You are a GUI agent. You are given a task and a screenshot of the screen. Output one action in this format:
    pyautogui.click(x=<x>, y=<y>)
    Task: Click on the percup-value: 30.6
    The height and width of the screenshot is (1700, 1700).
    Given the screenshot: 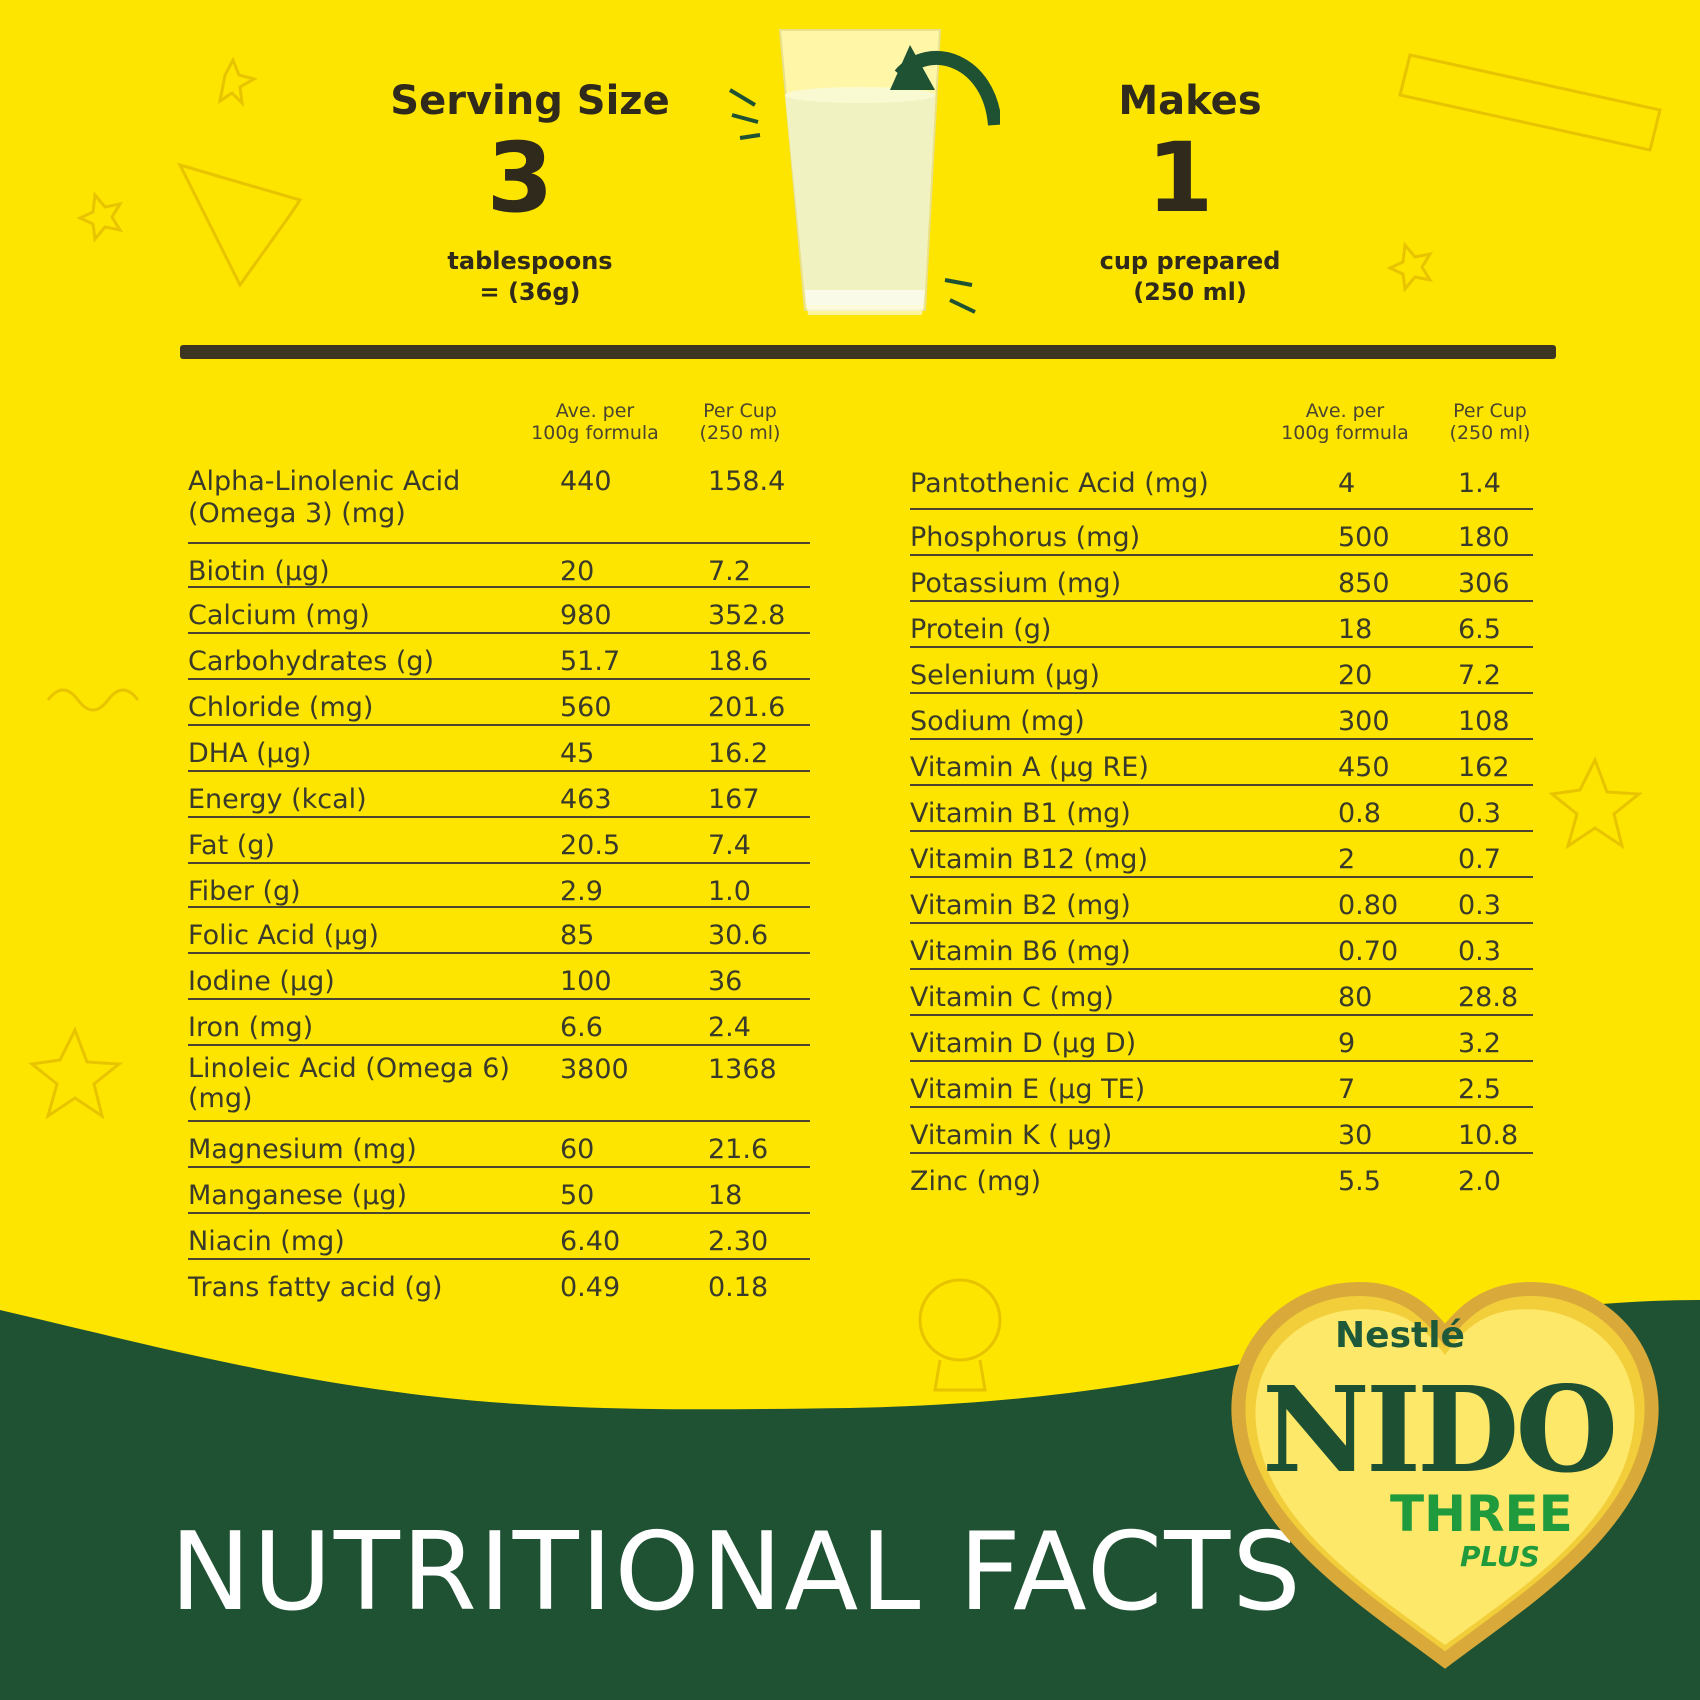 What is the action you would take?
    pyautogui.click(x=738, y=935)
    